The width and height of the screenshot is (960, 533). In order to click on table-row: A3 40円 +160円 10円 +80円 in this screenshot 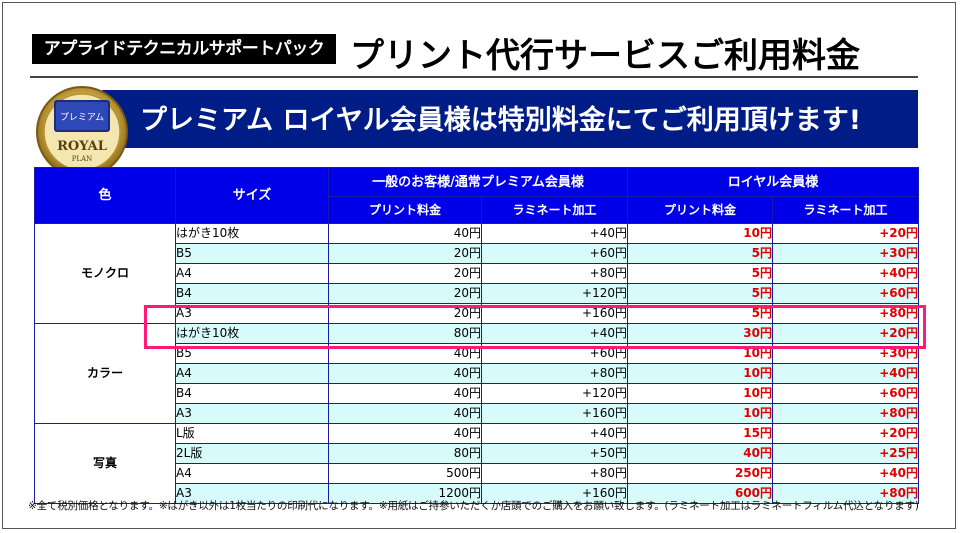, I will do `click(477, 413)`.